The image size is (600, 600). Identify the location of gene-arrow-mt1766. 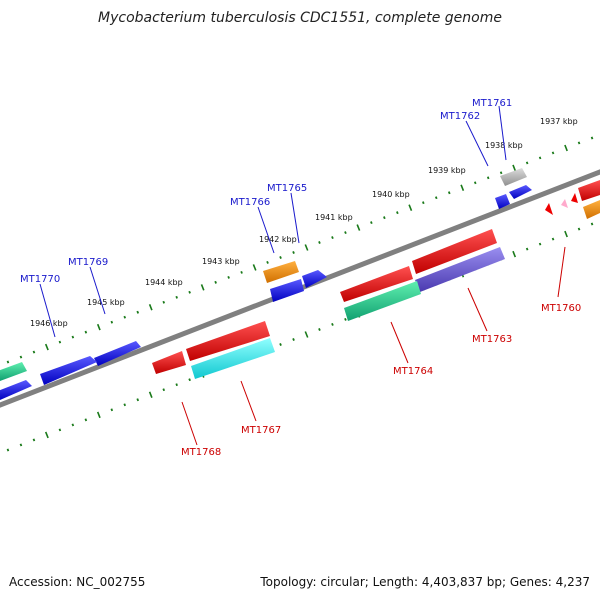
(281, 272).